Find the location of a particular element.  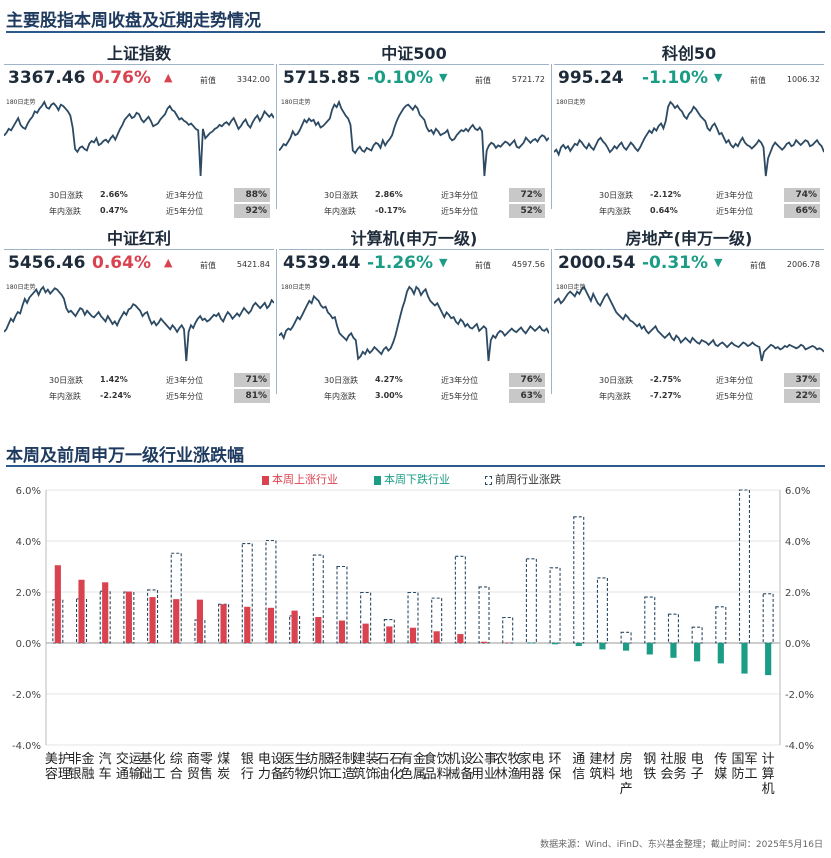

prev-value: 5421.84 is located at coordinates (253, 264).